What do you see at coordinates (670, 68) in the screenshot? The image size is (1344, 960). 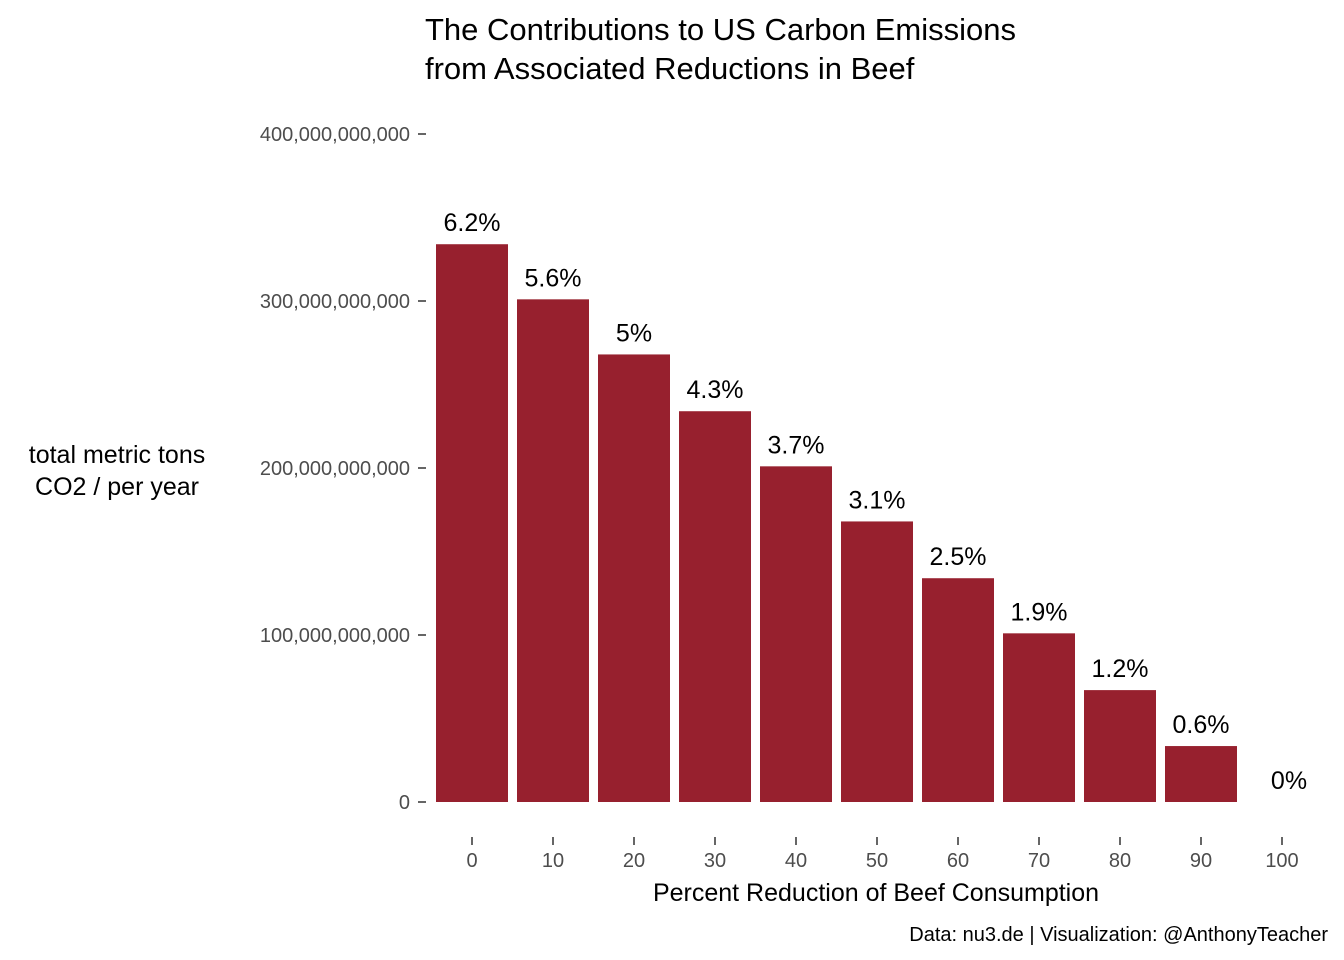 I see `chart-title-line-2: from Associated Reductions in Beef` at bounding box center [670, 68].